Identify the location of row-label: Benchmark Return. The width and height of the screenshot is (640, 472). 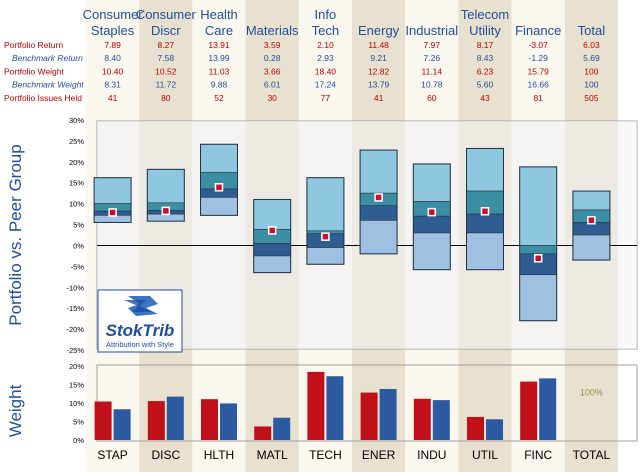
(47, 58).